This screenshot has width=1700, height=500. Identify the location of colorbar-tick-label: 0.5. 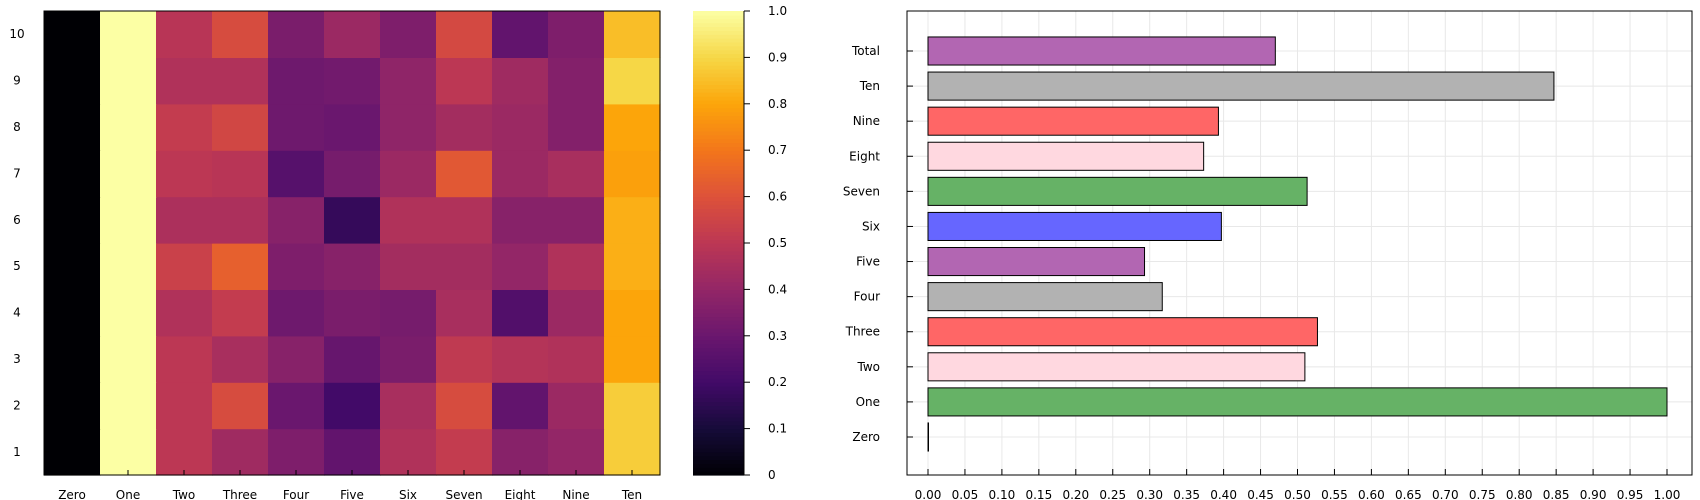
(777, 243).